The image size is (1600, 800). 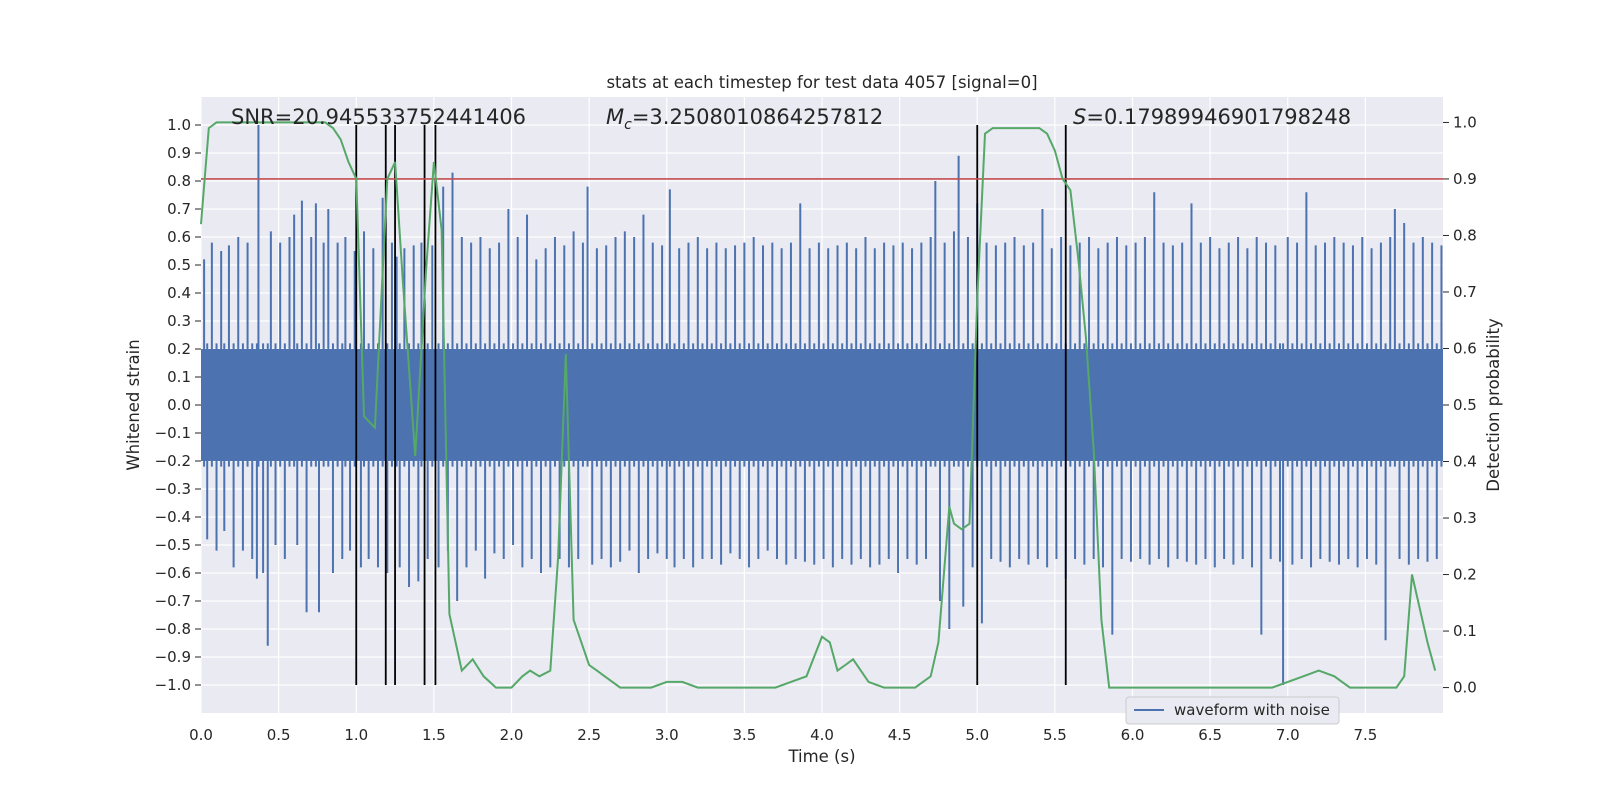 I want to click on y2-tick-label: 0.5, so click(x=1465, y=405).